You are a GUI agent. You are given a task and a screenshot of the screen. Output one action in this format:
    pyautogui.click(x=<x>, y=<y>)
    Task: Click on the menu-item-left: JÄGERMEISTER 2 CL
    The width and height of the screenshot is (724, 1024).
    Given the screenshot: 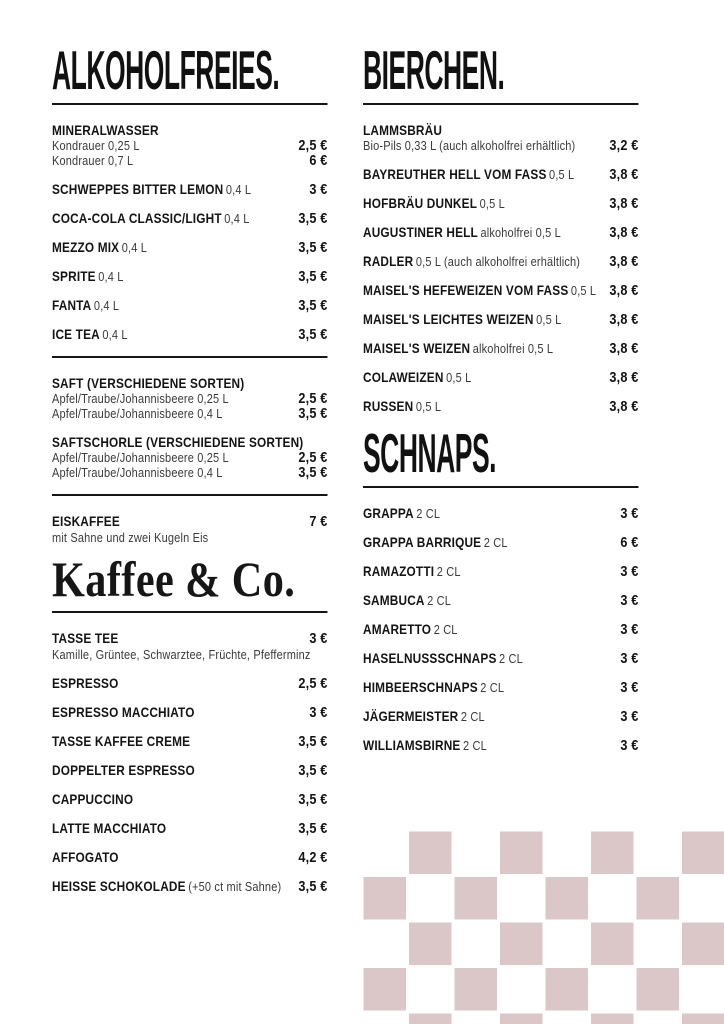 What is the action you would take?
    pyautogui.click(x=424, y=716)
    